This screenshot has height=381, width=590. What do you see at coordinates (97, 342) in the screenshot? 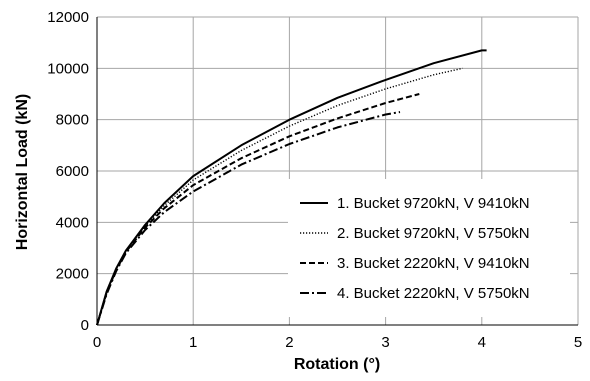
I see `x-tick-label: 0` at bounding box center [97, 342].